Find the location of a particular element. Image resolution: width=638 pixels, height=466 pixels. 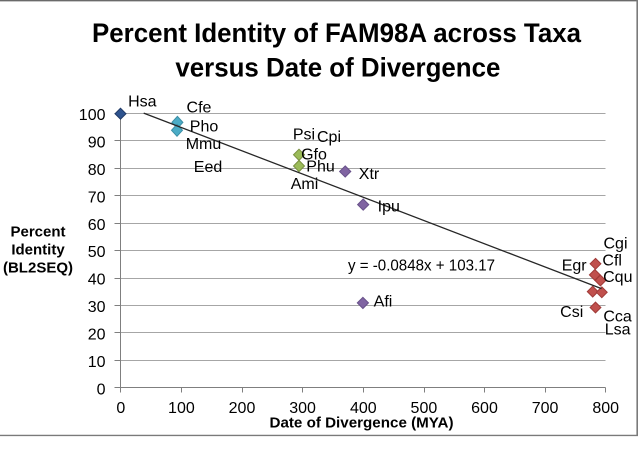

svg-text: Xtr is located at coordinates (369, 174).